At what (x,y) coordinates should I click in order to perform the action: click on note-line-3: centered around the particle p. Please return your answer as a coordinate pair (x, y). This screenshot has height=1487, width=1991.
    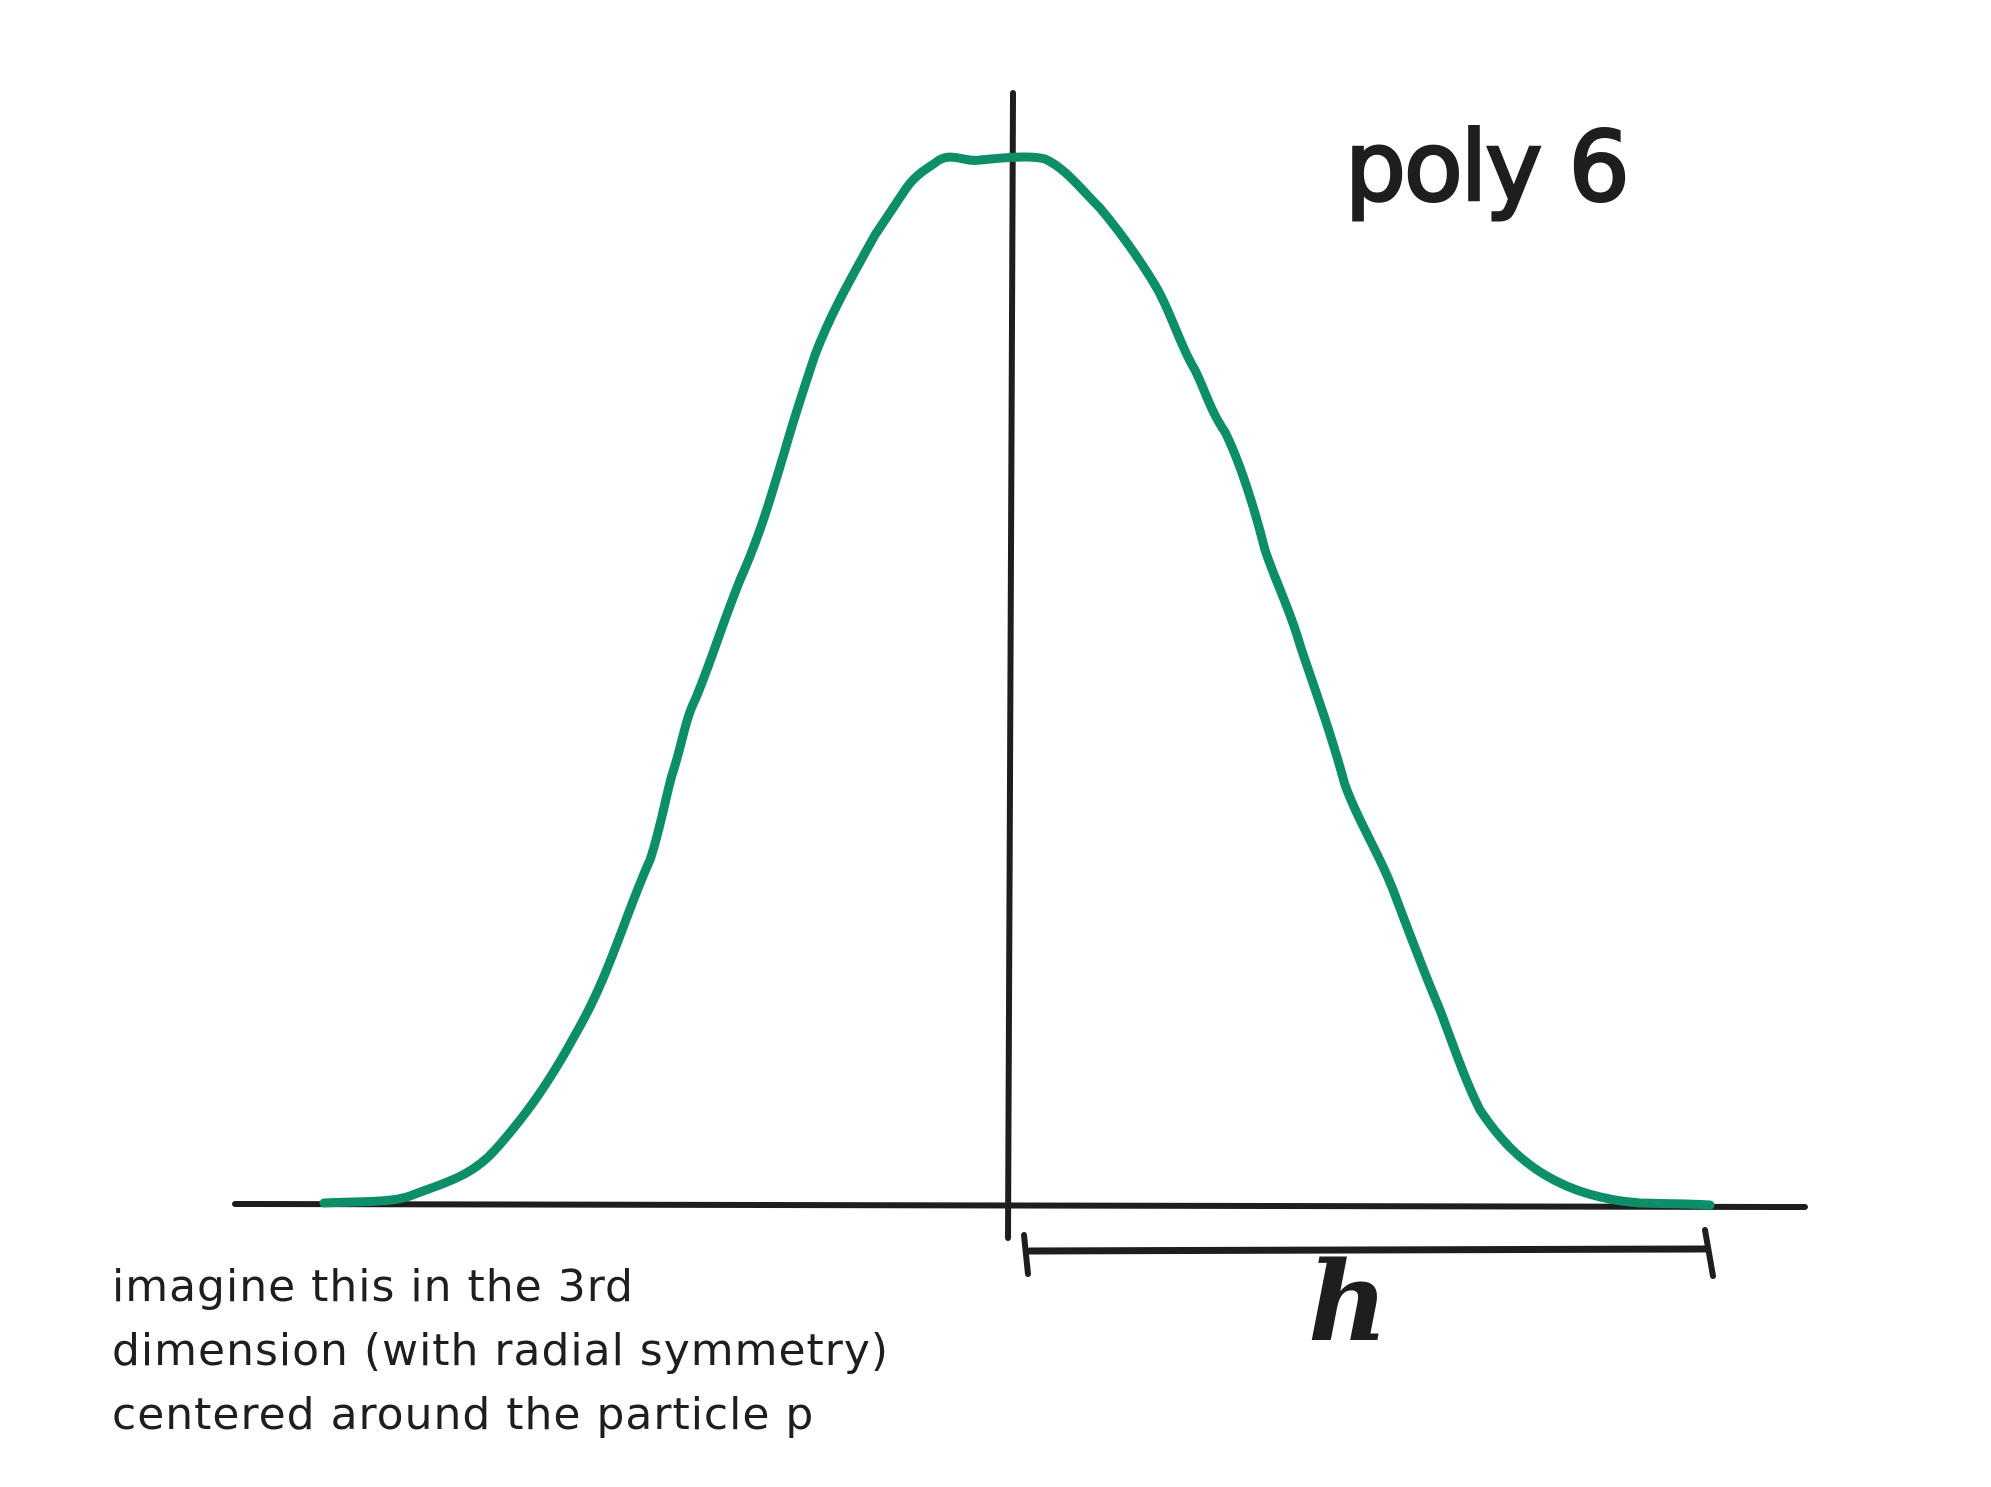
    Looking at the image, I should click on (463, 1414).